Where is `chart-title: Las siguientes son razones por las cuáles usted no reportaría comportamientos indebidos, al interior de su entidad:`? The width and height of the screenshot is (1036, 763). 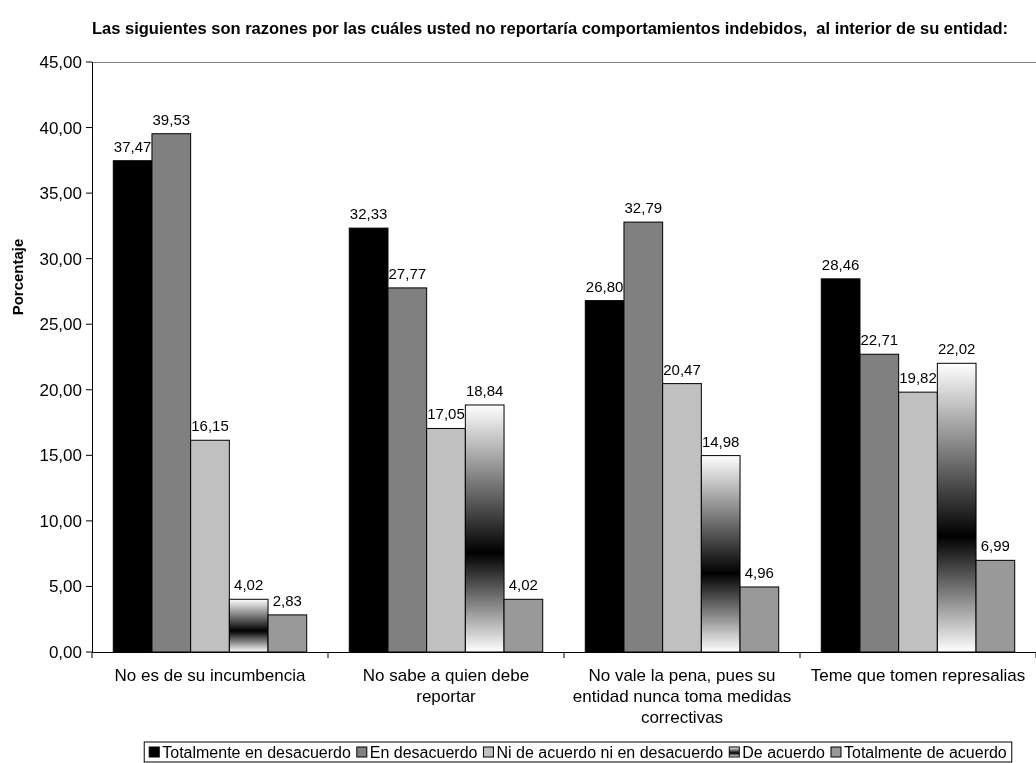
chart-title: Las siguientes son razones por las cuáles usted no reportaría comportamientos indebidos, al interior de su entidad: is located at coordinates (550, 28).